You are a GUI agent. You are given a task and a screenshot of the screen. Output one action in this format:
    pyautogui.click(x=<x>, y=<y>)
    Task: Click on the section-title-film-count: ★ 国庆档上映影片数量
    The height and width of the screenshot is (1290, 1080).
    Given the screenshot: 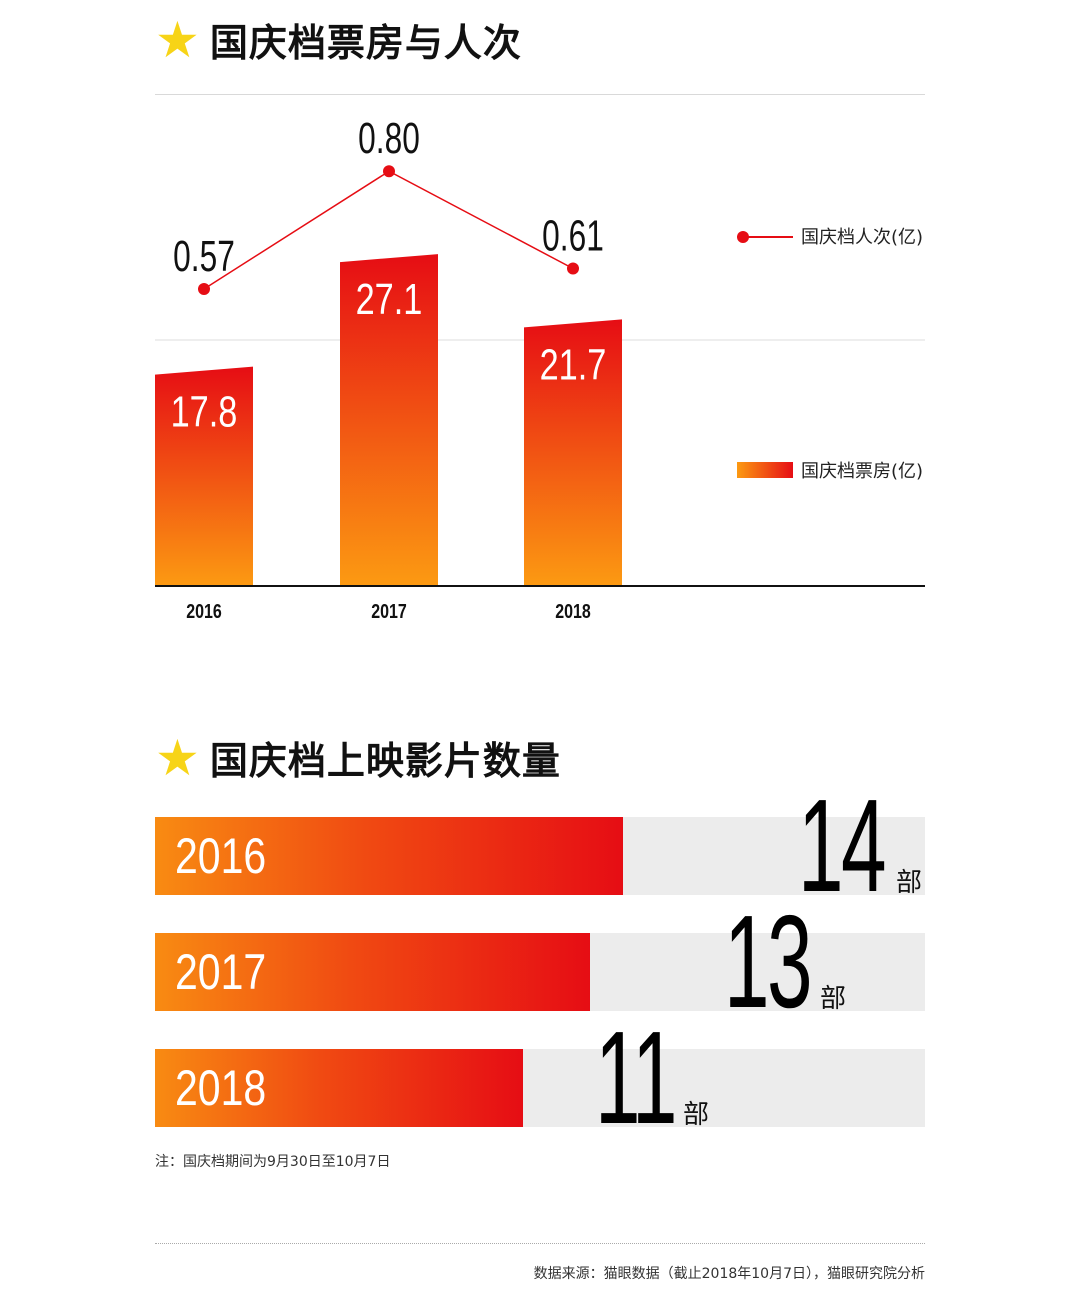 What is the action you would take?
    pyautogui.click(x=358, y=757)
    